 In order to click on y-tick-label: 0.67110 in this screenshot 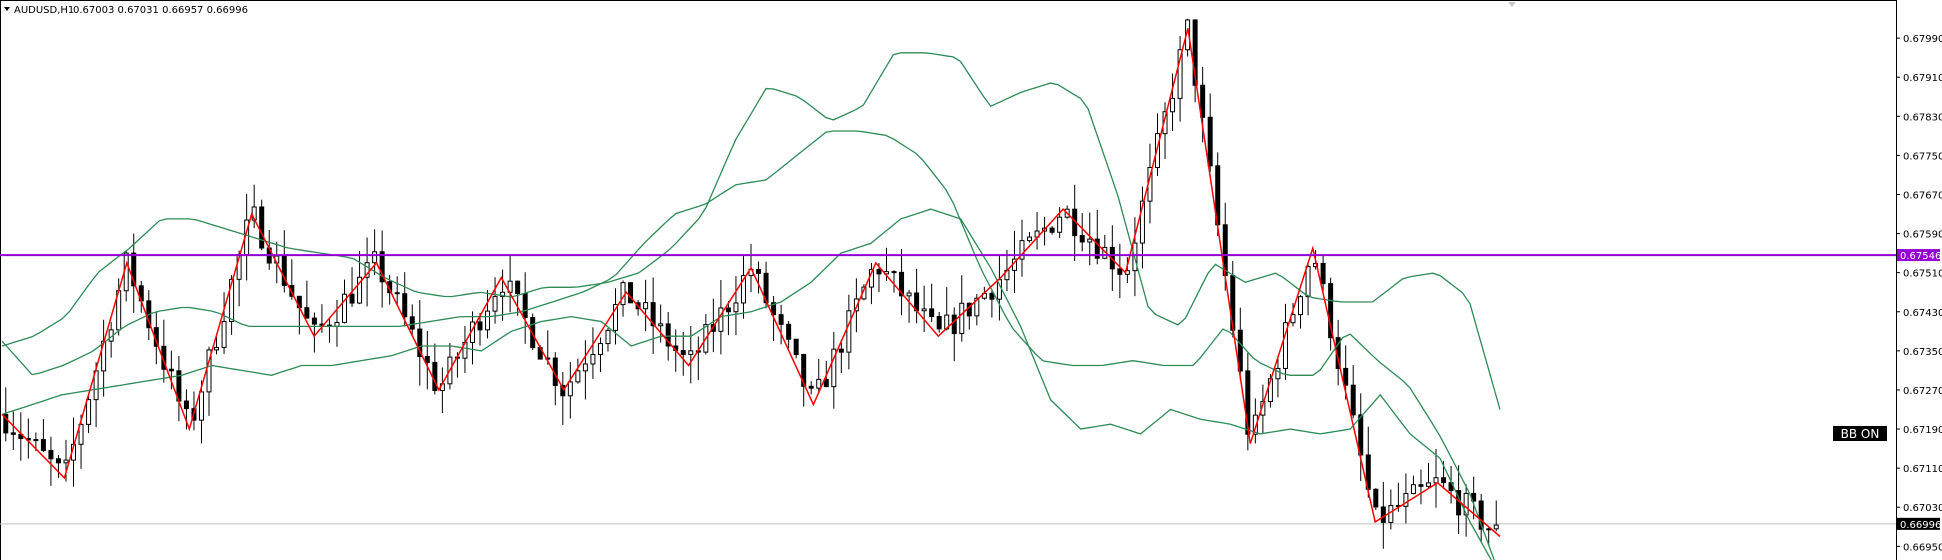, I will do `click(1922, 469)`.